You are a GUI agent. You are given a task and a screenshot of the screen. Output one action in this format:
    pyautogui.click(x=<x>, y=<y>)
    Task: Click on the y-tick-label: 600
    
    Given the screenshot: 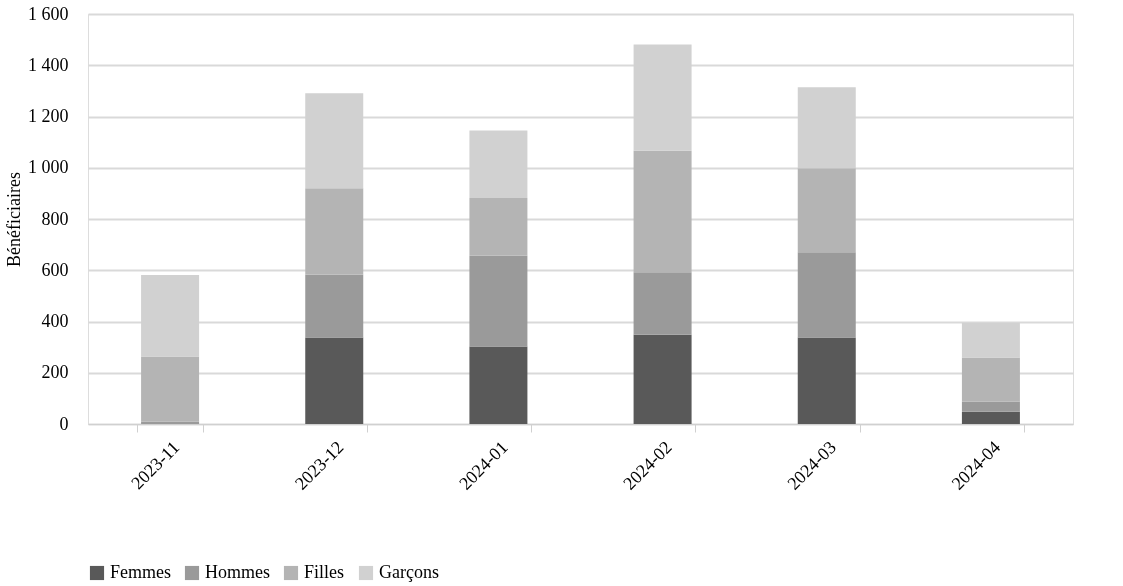 What is the action you would take?
    pyautogui.click(x=55, y=269)
    